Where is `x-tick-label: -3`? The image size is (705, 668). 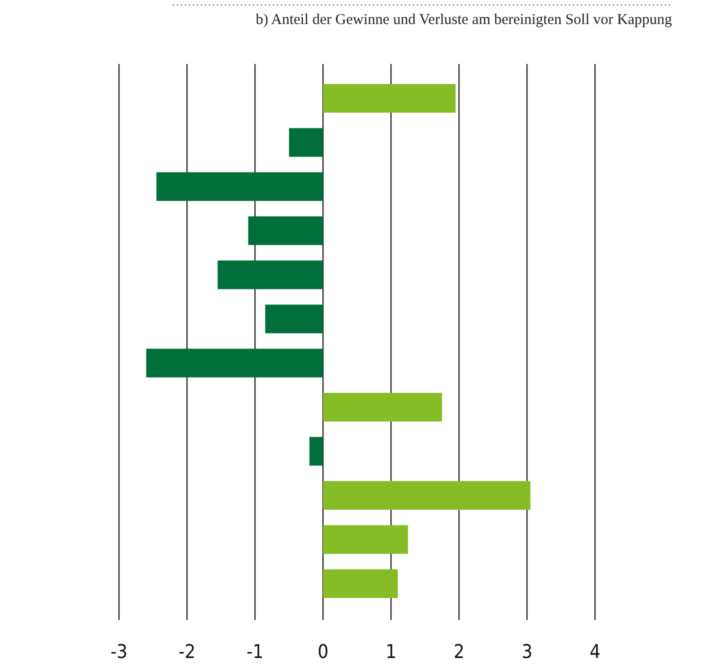 x-tick-label: -3 is located at coordinates (119, 652).